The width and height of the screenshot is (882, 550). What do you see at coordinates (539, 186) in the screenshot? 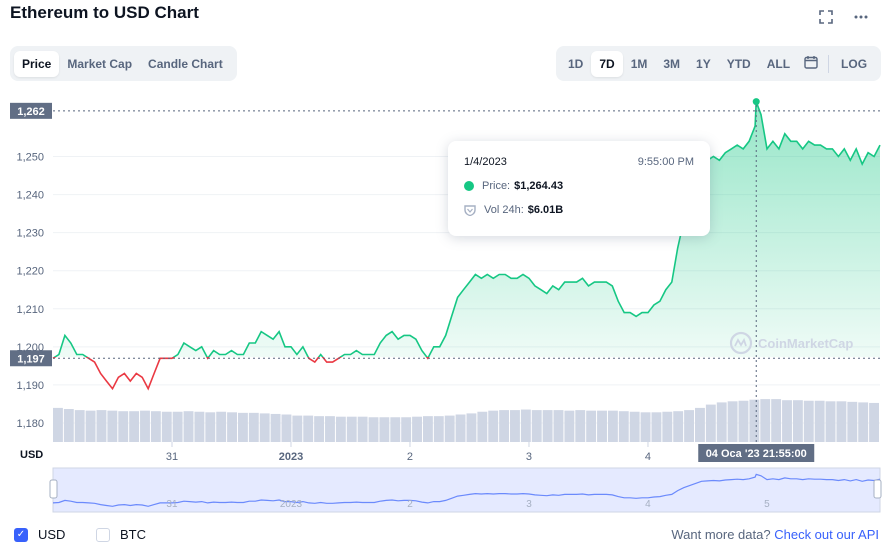
I see `tooltip-price-value: $1,264.43` at bounding box center [539, 186].